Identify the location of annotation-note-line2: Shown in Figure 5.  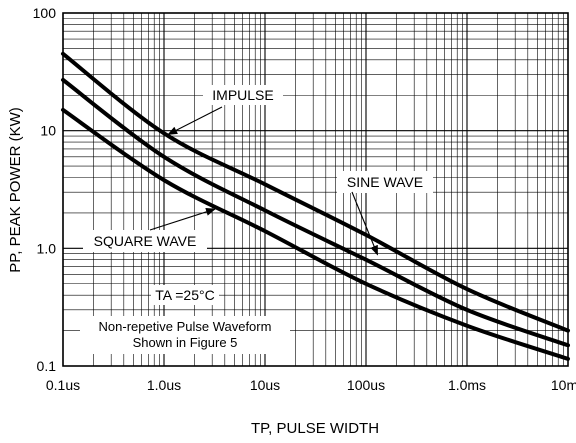
(185, 342).